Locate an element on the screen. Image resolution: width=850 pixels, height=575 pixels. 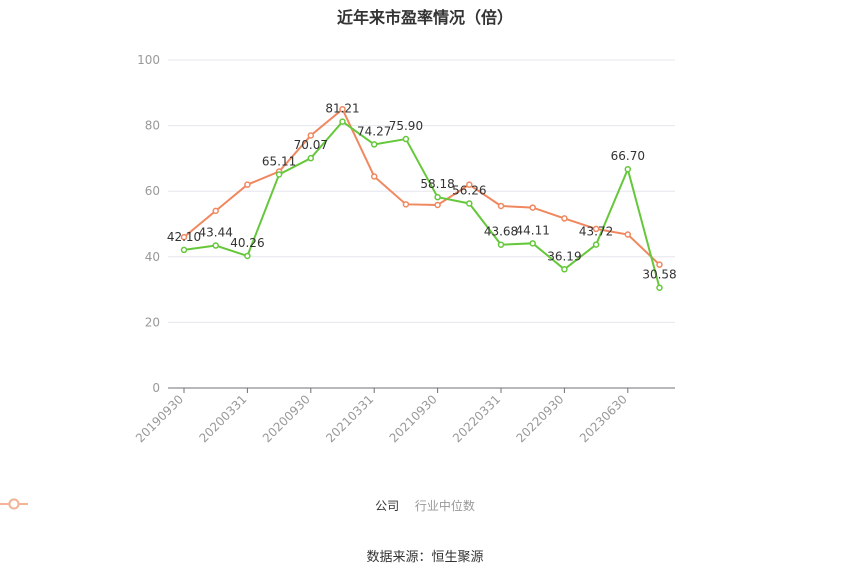
company-data-label: 75.90 is located at coordinates (406, 126).